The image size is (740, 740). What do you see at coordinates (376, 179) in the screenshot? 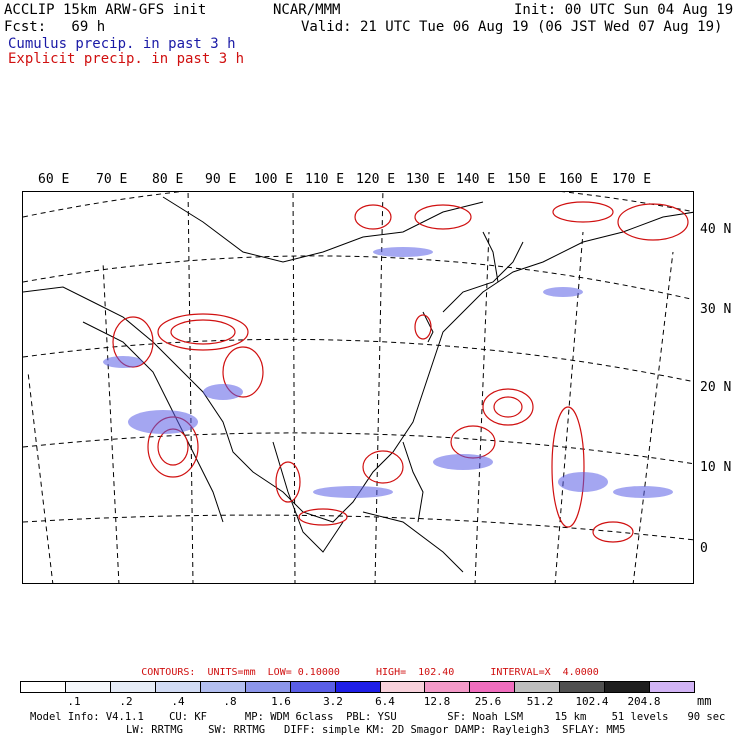
I see `lon-label: 120 E` at bounding box center [376, 179].